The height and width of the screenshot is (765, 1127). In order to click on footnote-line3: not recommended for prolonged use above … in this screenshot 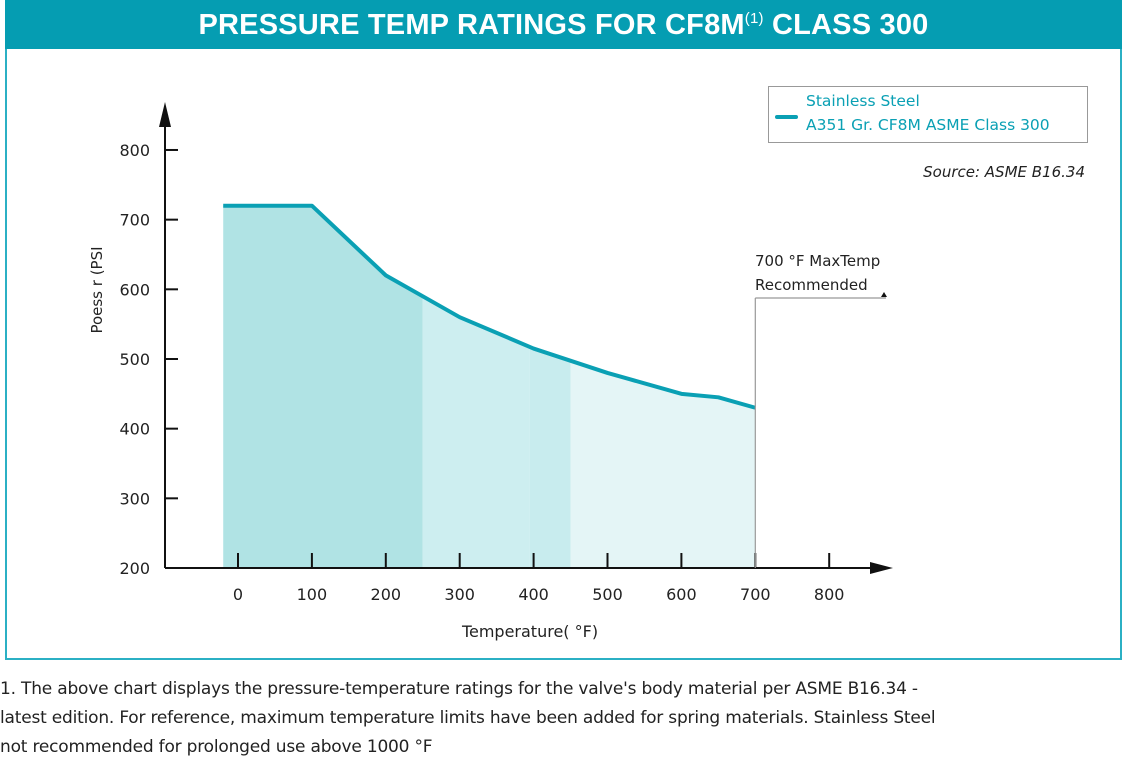, I will do `click(216, 747)`.